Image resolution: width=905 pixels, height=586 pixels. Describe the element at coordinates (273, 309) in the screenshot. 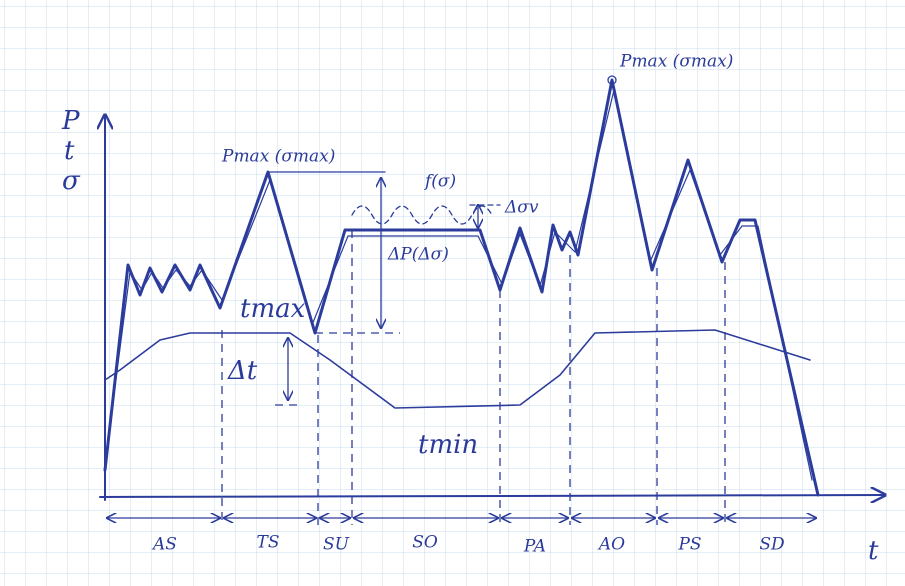

I see `annotation: tmax` at that location.